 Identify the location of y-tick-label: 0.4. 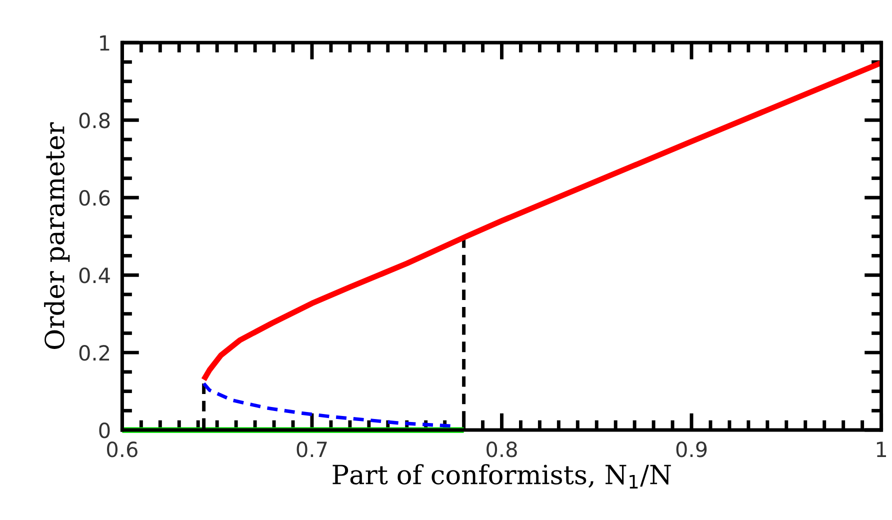
(94, 276).